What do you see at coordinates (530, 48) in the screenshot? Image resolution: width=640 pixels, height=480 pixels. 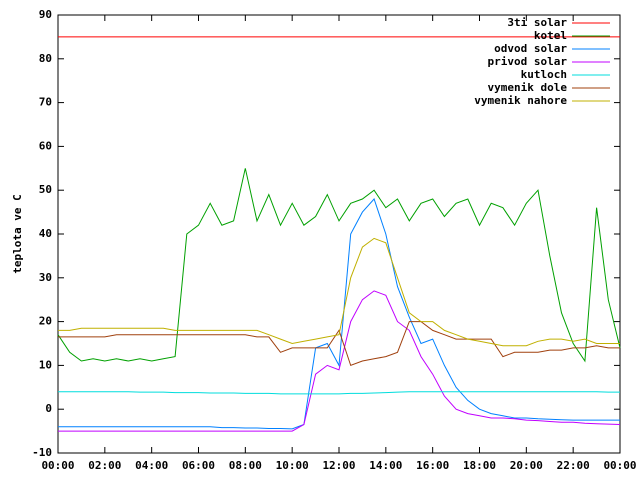 I see `legend-label: odvod solar` at bounding box center [530, 48].